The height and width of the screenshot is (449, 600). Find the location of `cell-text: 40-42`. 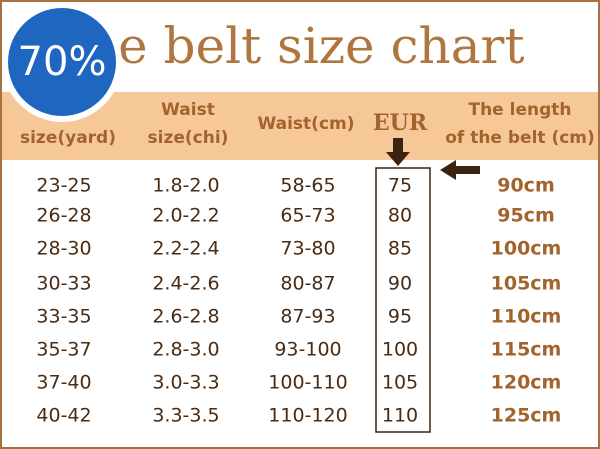

cell-text: 40-42 is located at coordinates (63, 416).